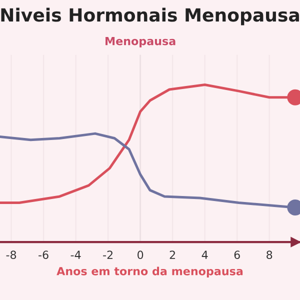  Describe the element at coordinates (150, 17) in the screenshot. I see `chart-title: Niveis Hormonais Menopausa` at that location.